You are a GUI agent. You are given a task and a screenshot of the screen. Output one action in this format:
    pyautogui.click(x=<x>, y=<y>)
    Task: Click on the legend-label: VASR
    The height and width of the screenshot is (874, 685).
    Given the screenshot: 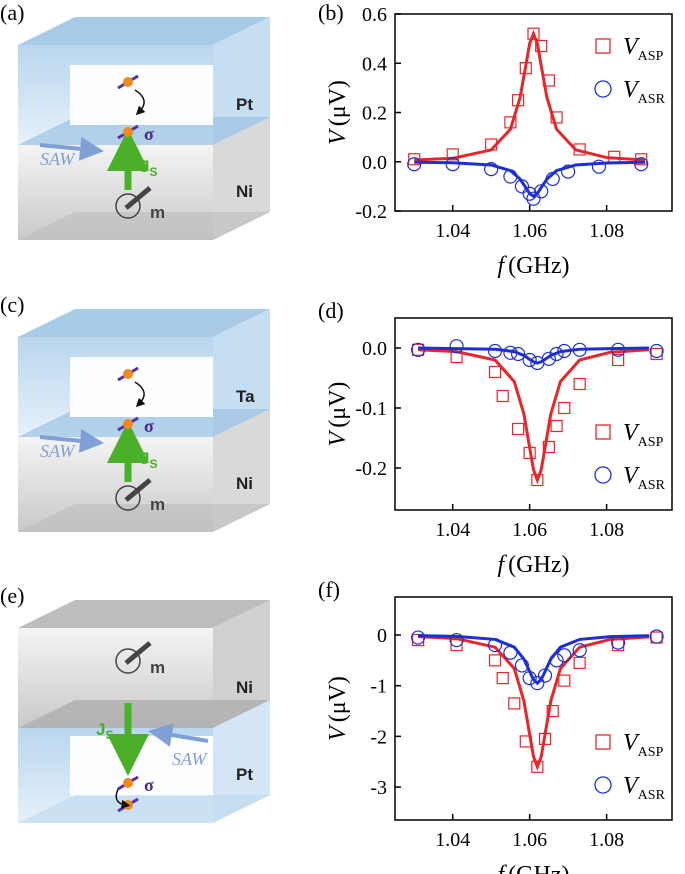 What is the action you would take?
    pyautogui.click(x=644, y=92)
    